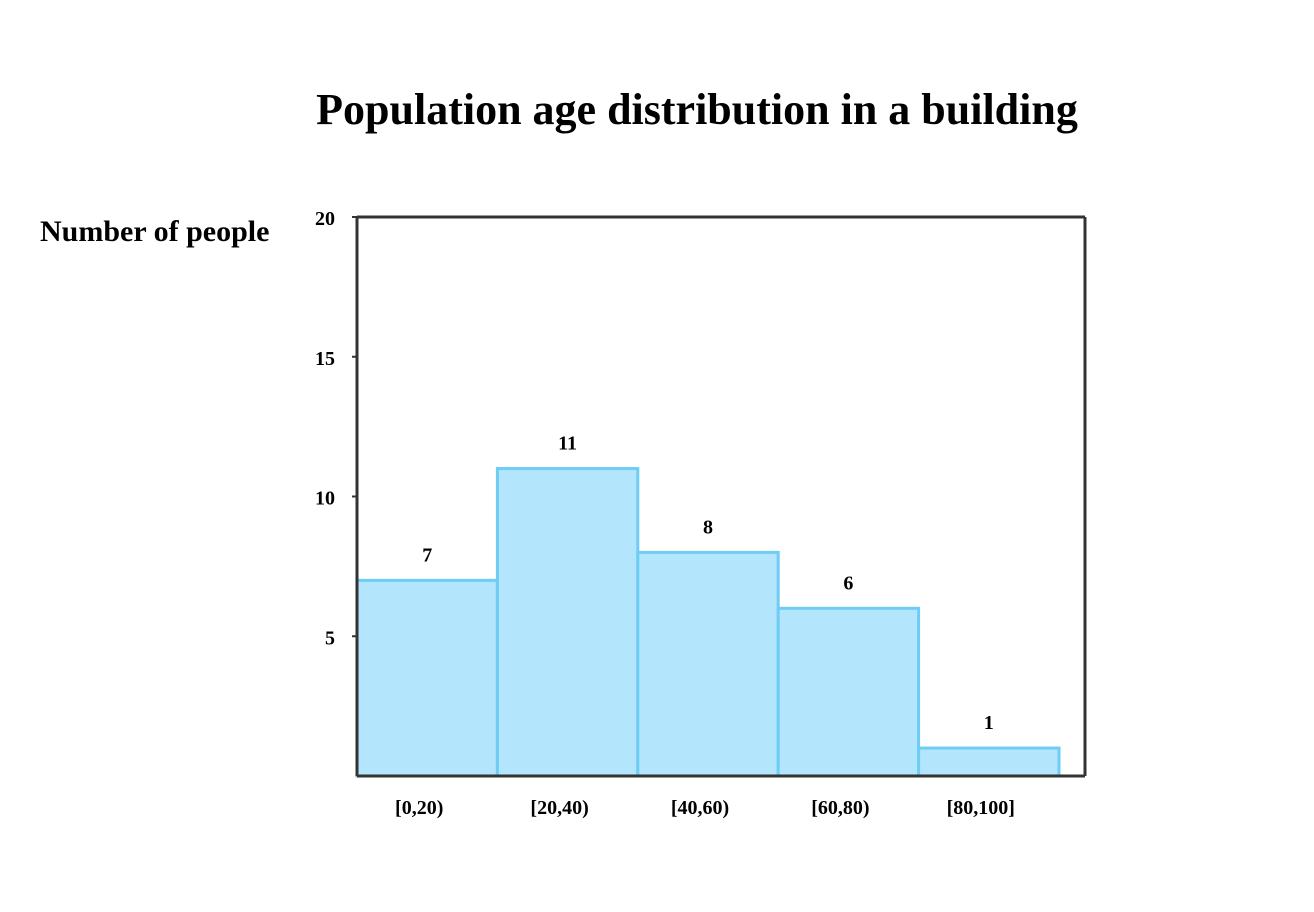 Image resolution: width=1314 pixels, height=912 pixels. What do you see at coordinates (708, 527) in the screenshot?
I see `data-label-3: 8` at bounding box center [708, 527].